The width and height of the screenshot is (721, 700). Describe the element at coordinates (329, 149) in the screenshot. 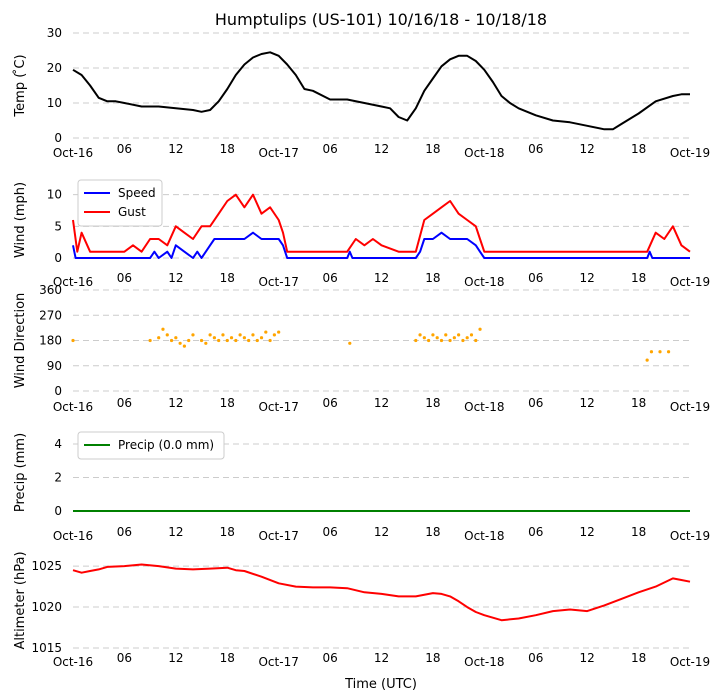

I see `temperature-x-tick-label: 06` at that location.